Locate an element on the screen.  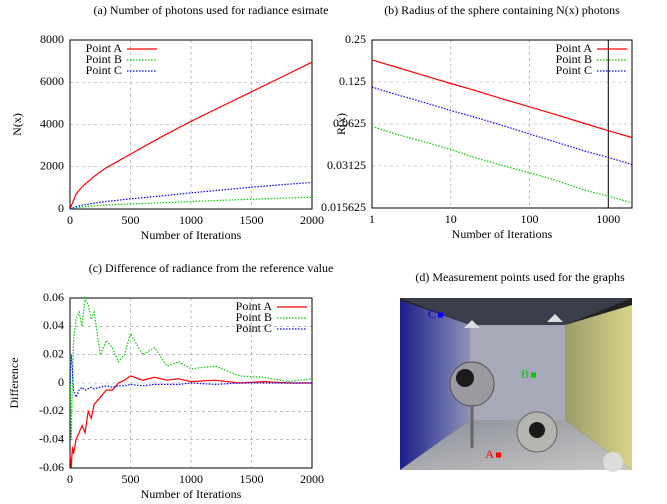
y-axis-label: N(x) is located at coordinates (17, 124).